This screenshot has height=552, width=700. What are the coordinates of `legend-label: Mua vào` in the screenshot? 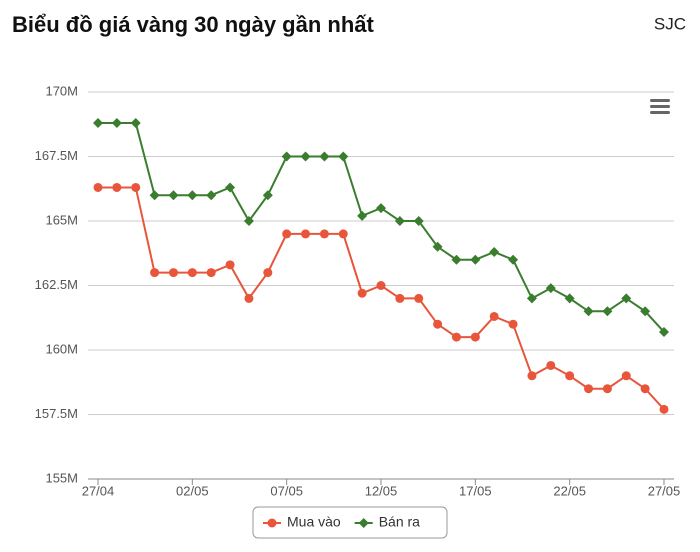 It's located at (314, 522).